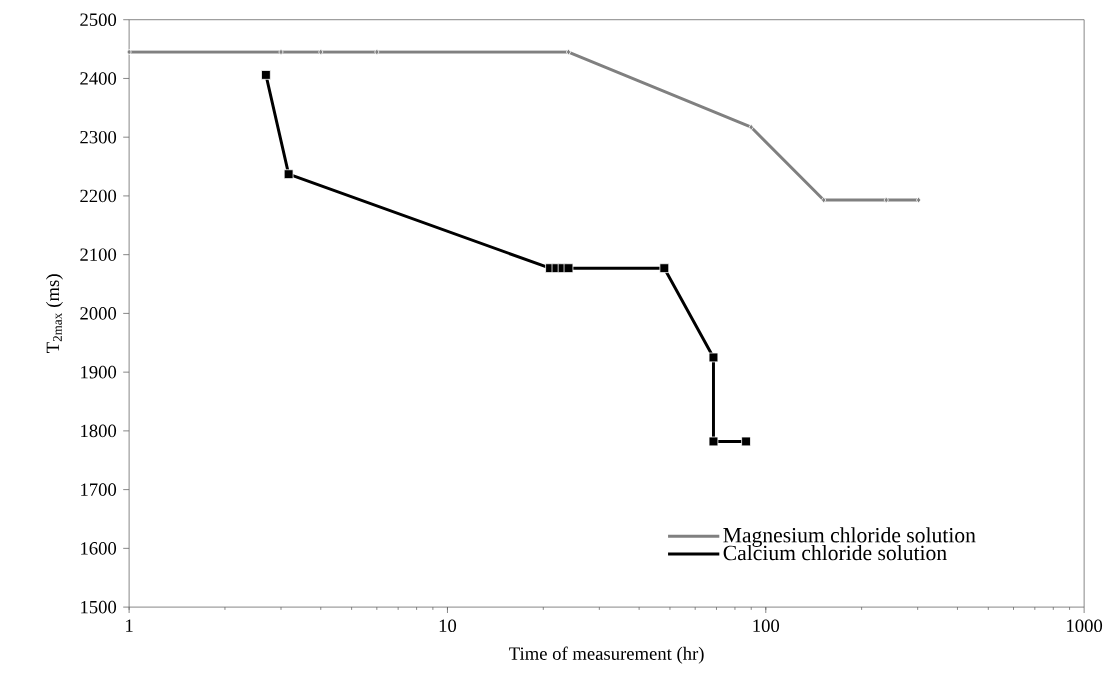  Describe the element at coordinates (766, 626) in the screenshot. I see `x-tick-label: 100` at that location.